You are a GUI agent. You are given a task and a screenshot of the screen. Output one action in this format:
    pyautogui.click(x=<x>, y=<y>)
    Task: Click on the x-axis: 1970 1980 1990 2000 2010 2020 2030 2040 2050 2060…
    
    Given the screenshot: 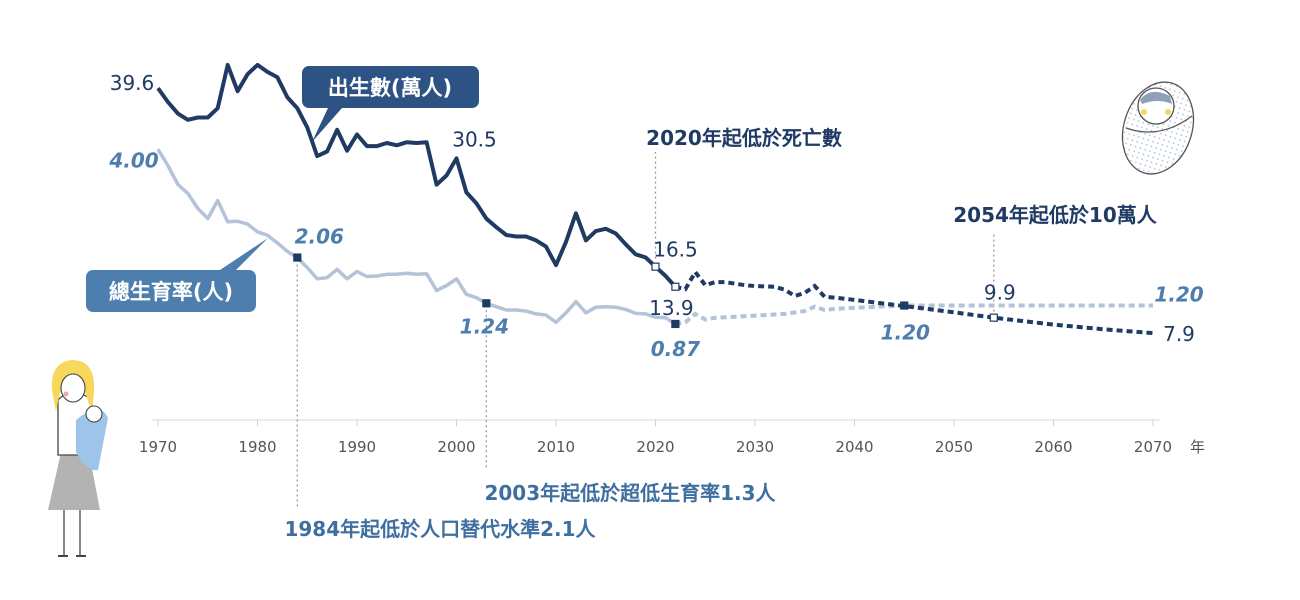 What is the action you would take?
    pyautogui.click(x=655, y=438)
    